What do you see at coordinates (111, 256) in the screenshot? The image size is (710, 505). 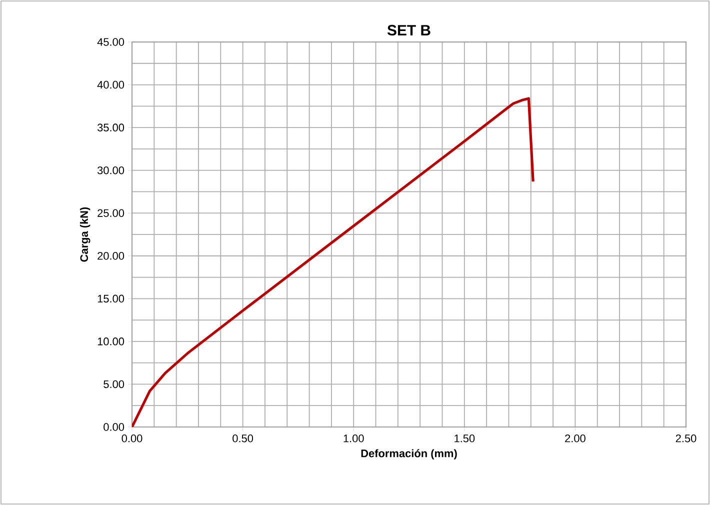 I see `y-tick-label: 20.00` at bounding box center [111, 256].